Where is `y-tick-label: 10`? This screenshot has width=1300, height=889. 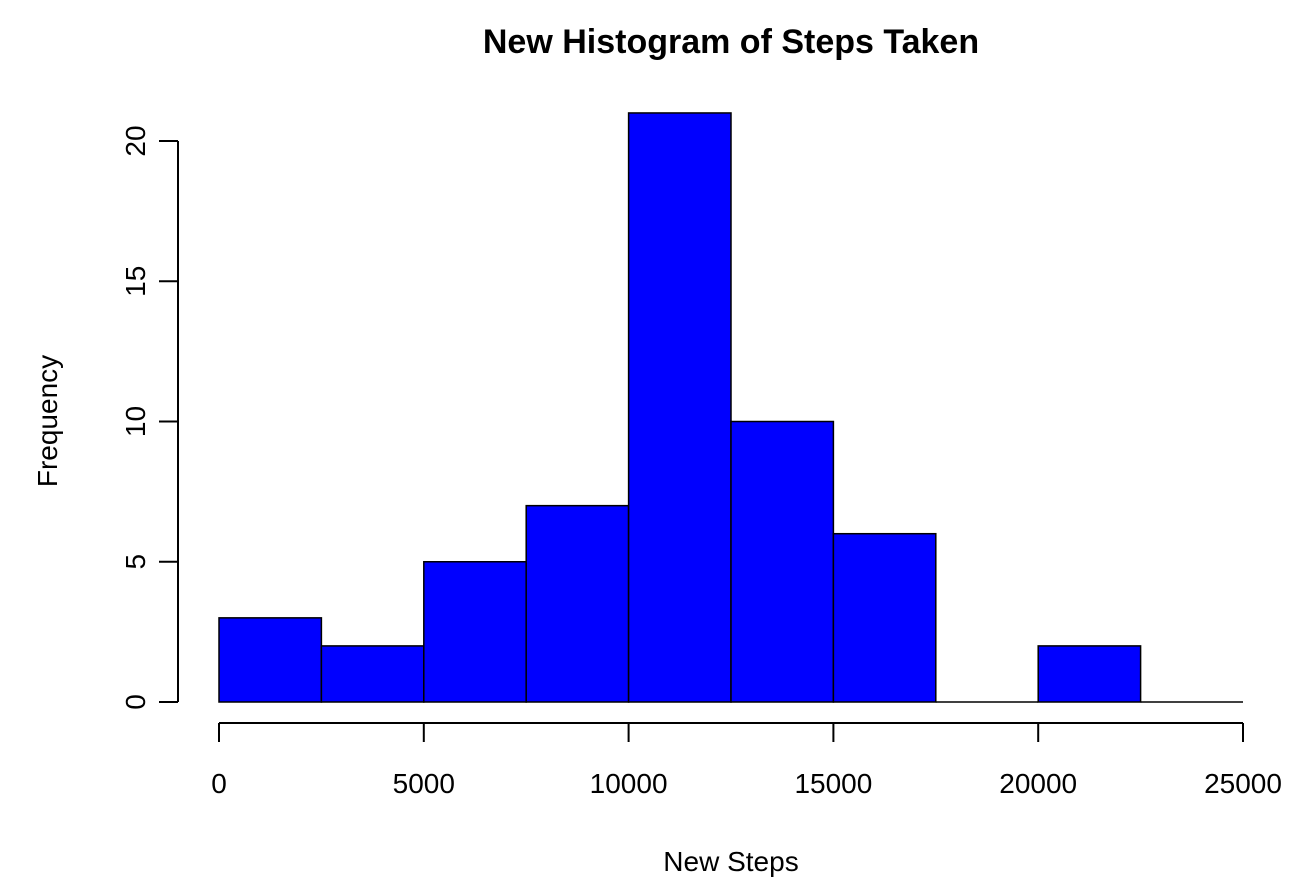 y-tick-label: 10 is located at coordinates (135, 421).